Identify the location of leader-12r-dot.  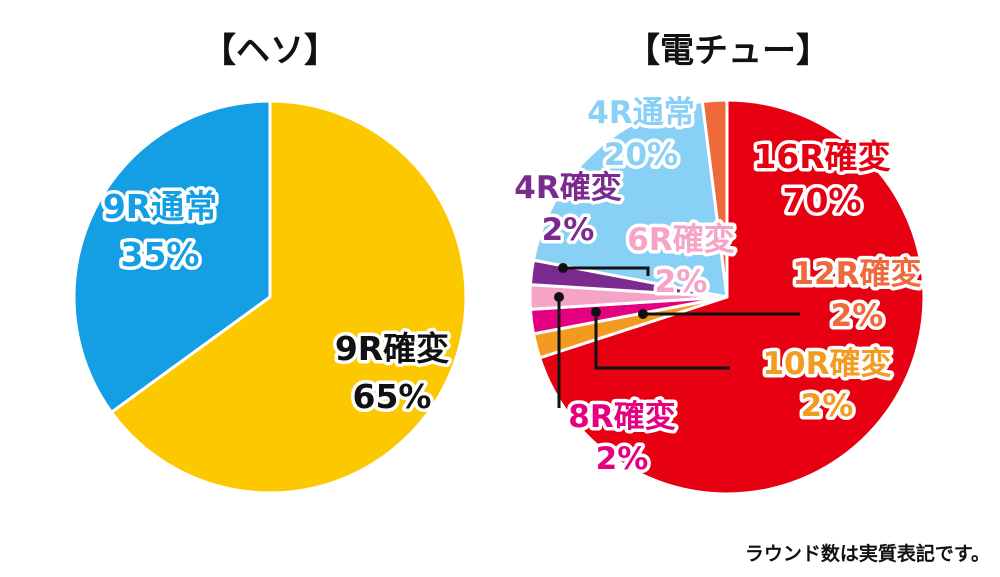
(643, 314).